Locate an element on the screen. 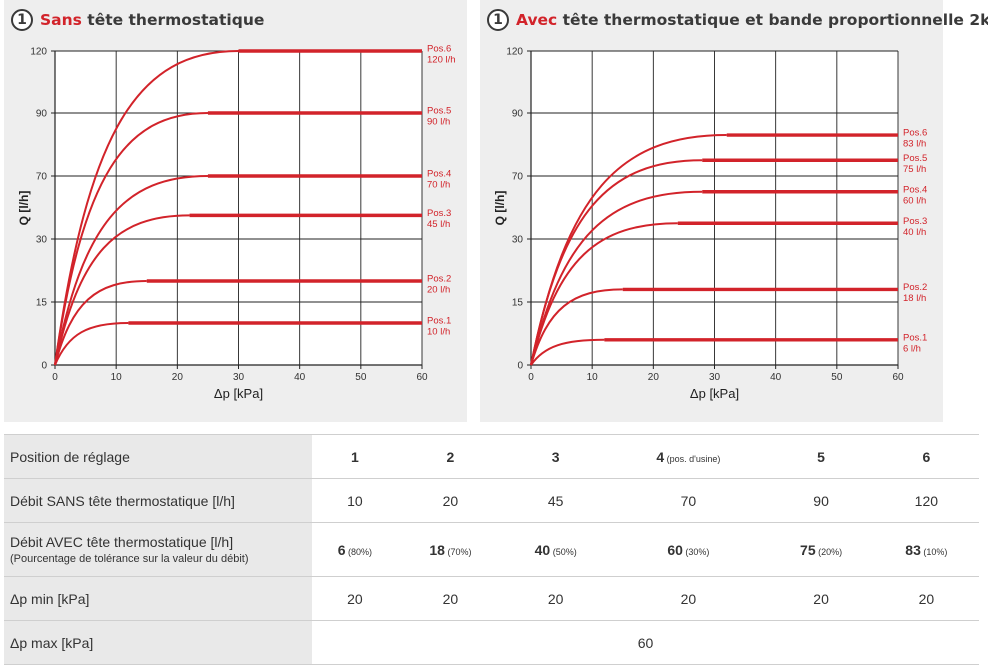 This screenshot has height=666, width=988. number-badge: 1 is located at coordinates (22, 20).